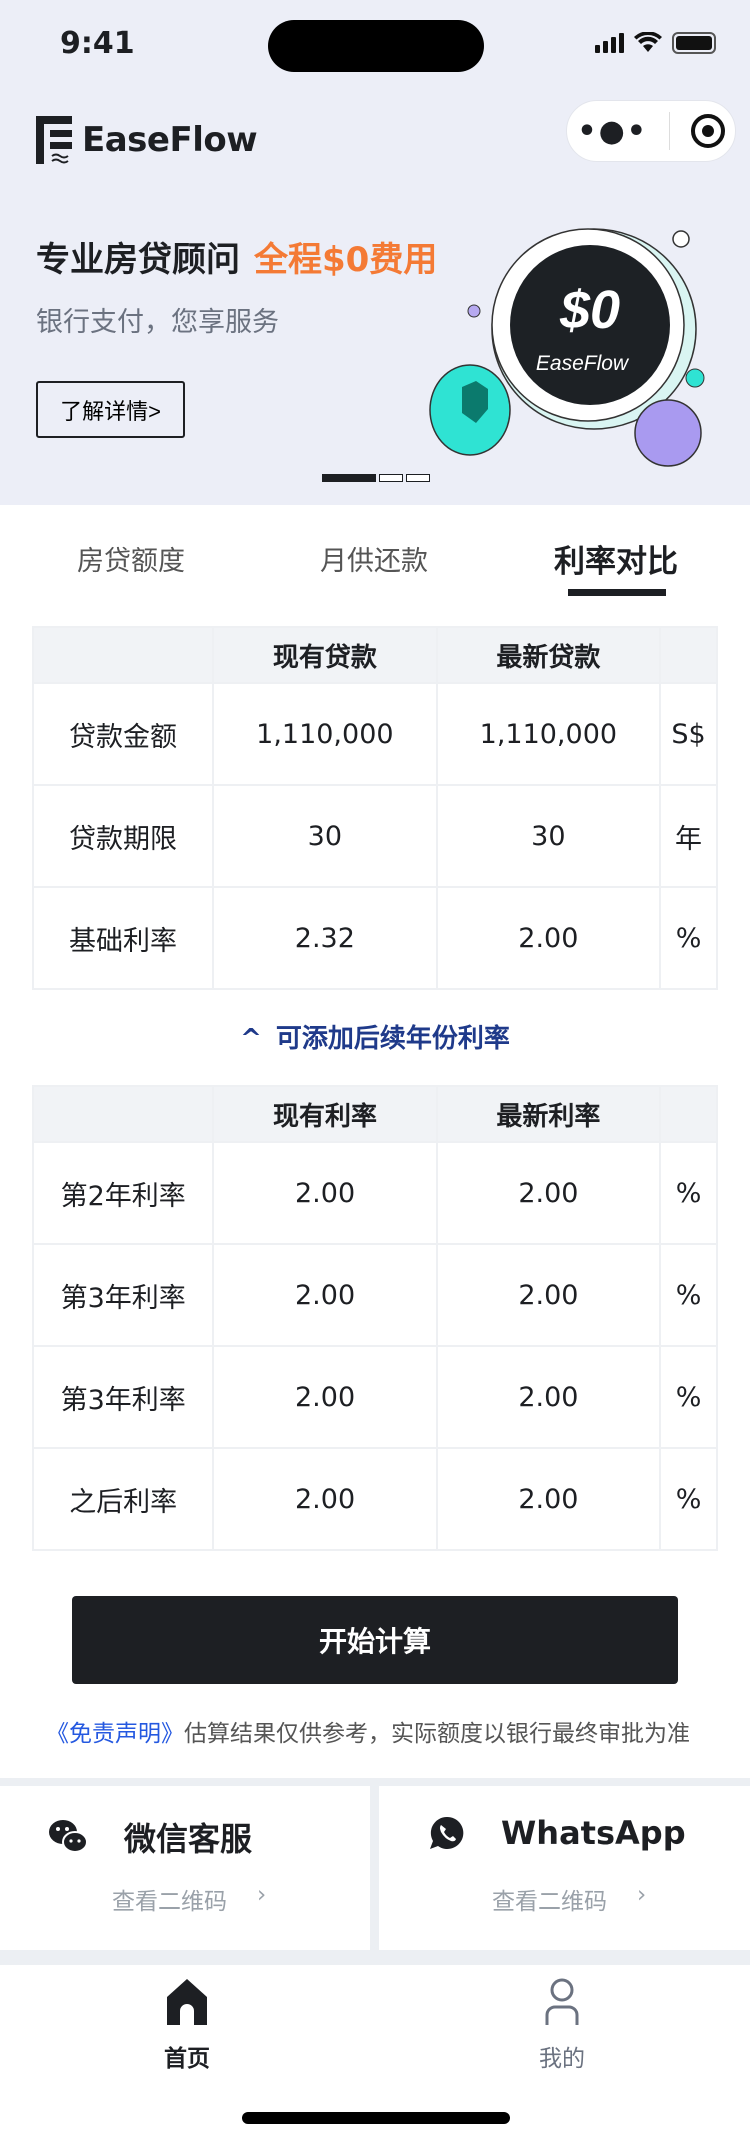 This screenshot has height=2138, width=750. I want to click on row-label: 贷款期限, so click(123, 836).